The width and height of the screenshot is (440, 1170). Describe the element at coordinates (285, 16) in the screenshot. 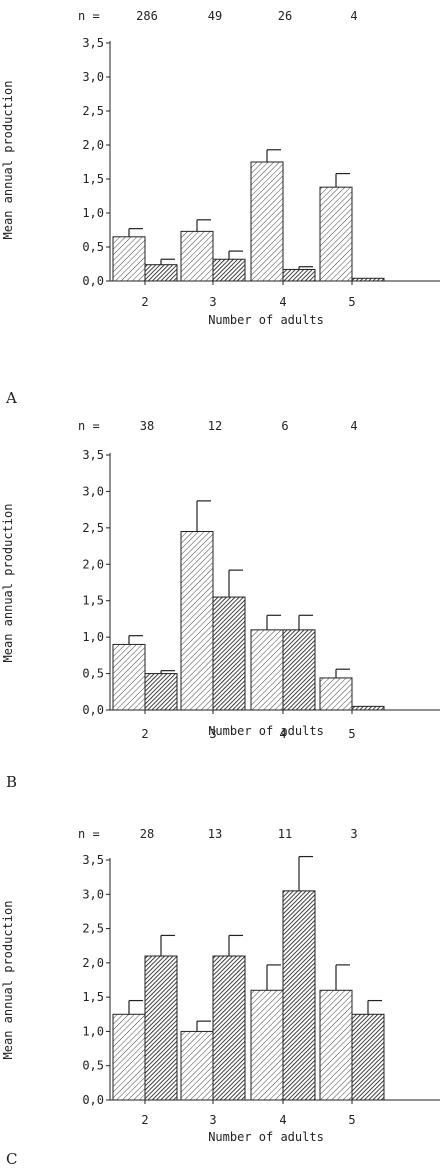

I see `n-value: 26` at that location.